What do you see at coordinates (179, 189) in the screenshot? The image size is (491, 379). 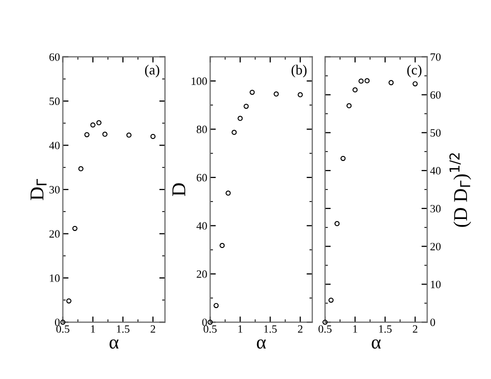 I see `y-axis-title: D` at bounding box center [179, 189].